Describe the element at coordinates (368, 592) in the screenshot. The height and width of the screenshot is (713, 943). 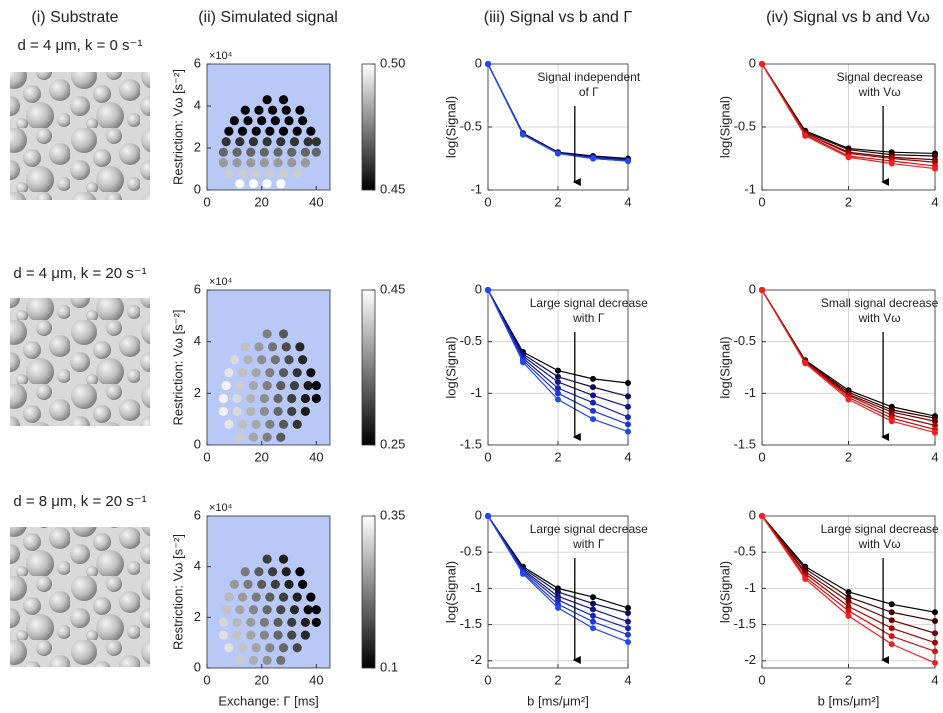
I see `colorbar` at that location.